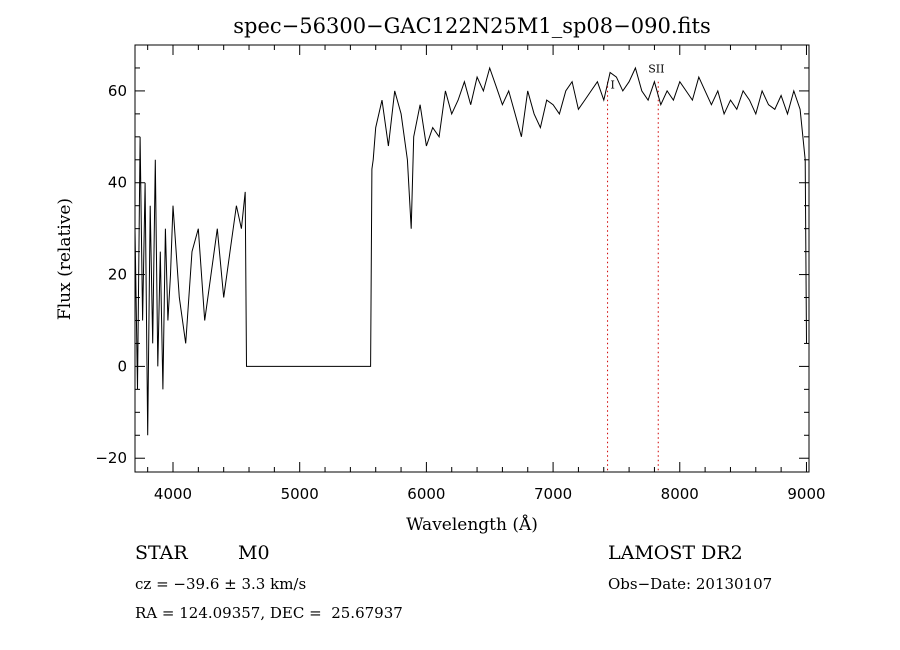 Image resolution: width=900 pixels, height=650 pixels. I want to click on y-tick-label: −20, so click(111, 458).